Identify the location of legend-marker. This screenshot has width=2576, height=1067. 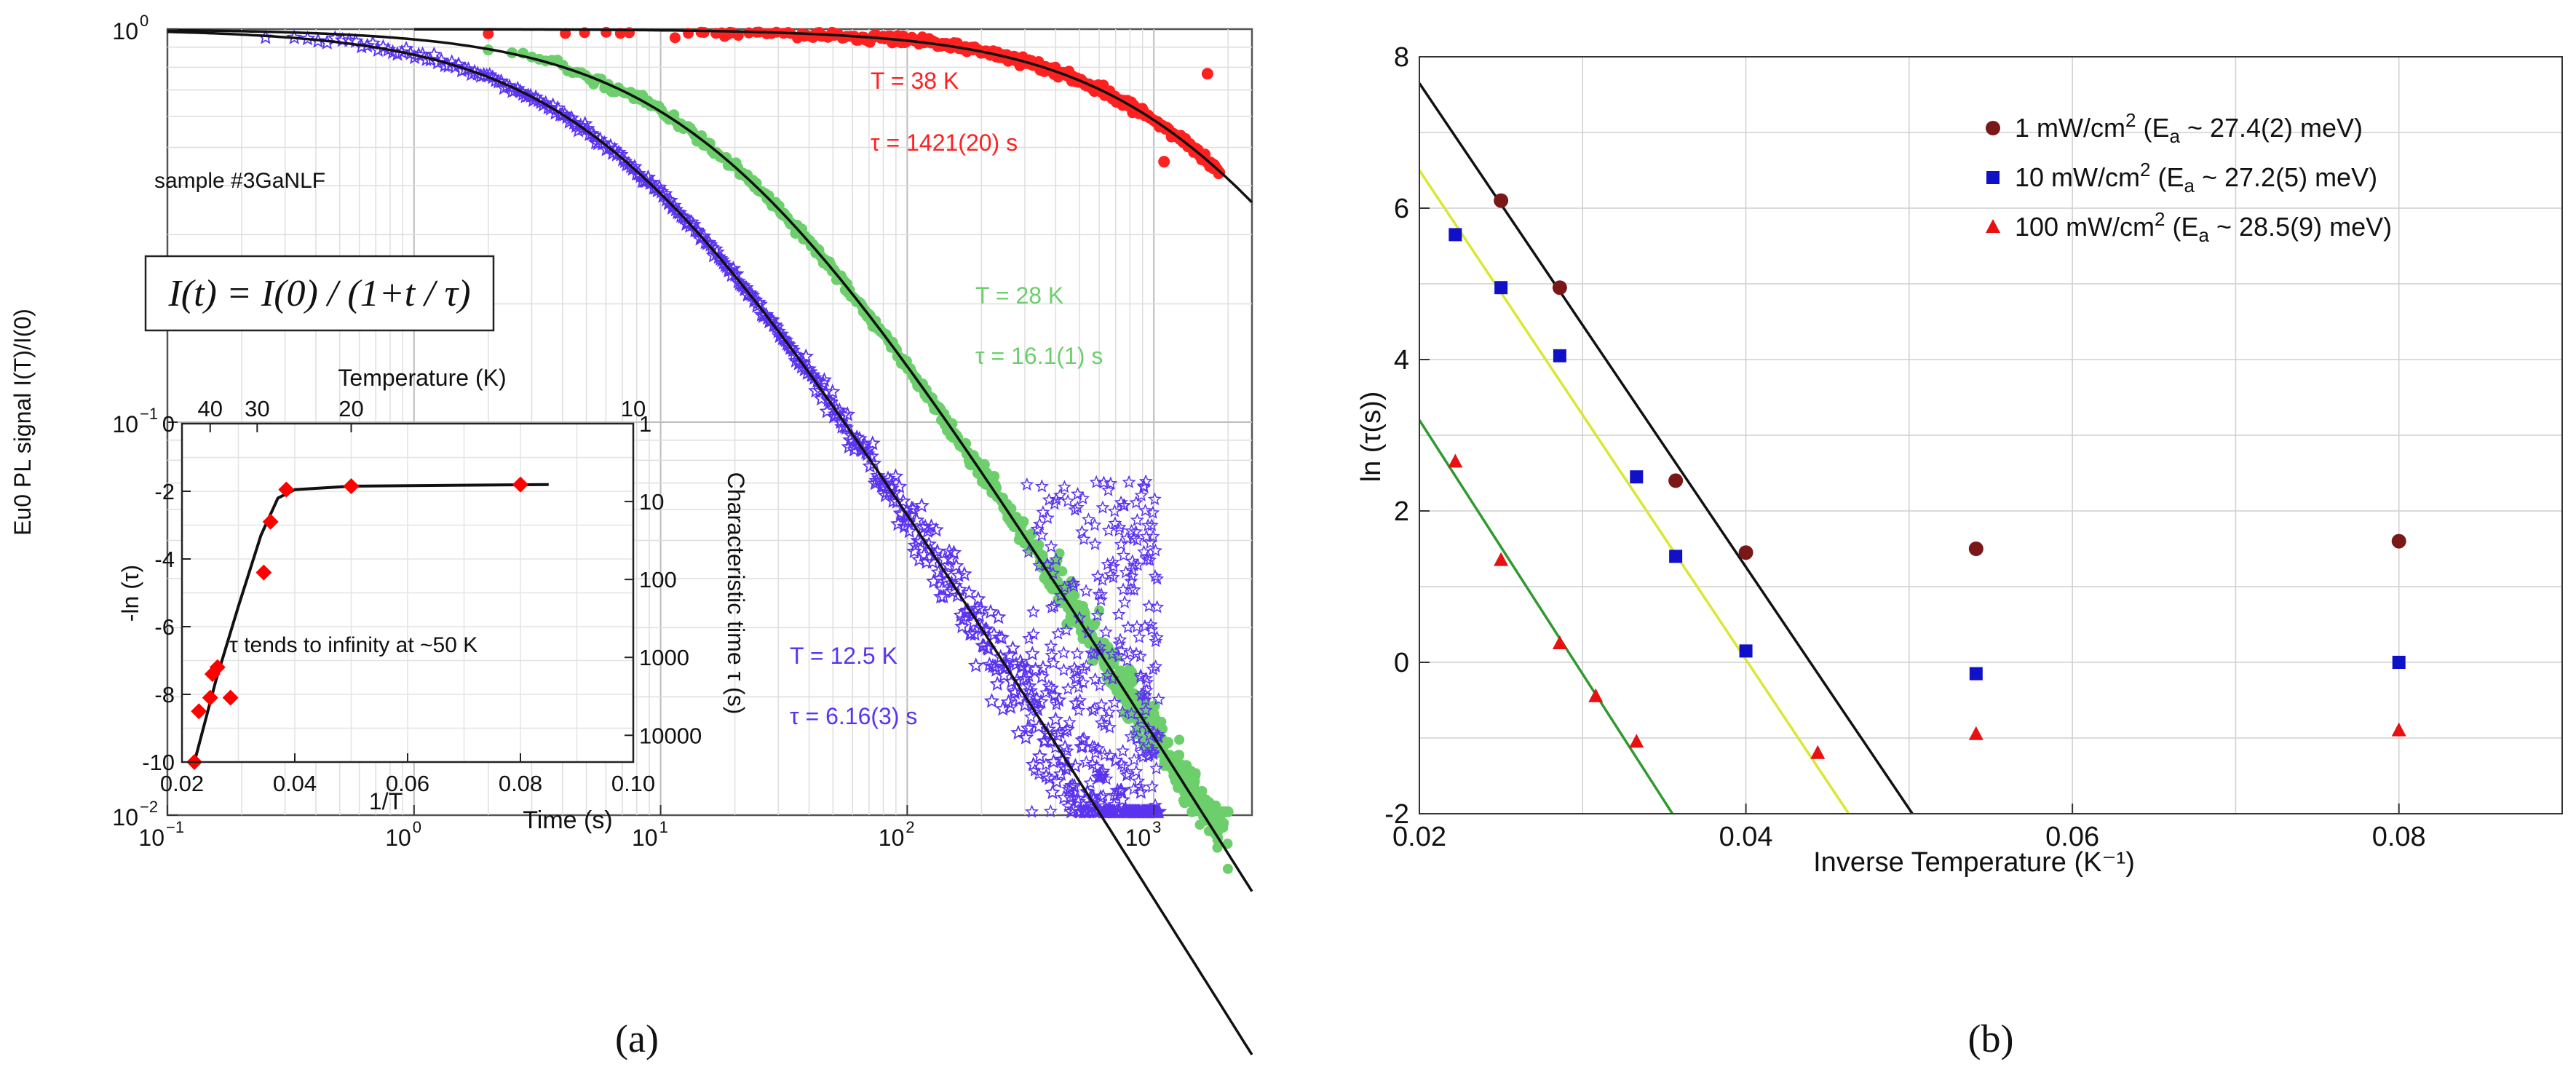
(1993, 128).